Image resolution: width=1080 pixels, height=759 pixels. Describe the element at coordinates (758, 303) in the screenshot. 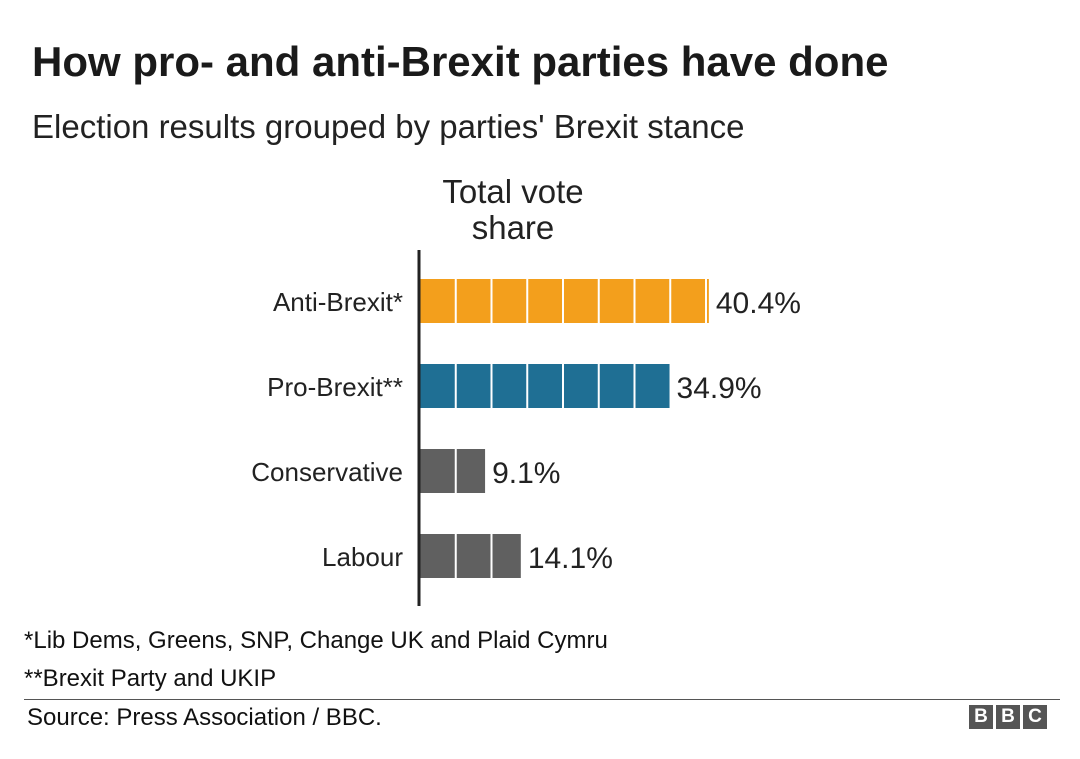

I see `value-label-anti-brexit: 40.4%` at that location.